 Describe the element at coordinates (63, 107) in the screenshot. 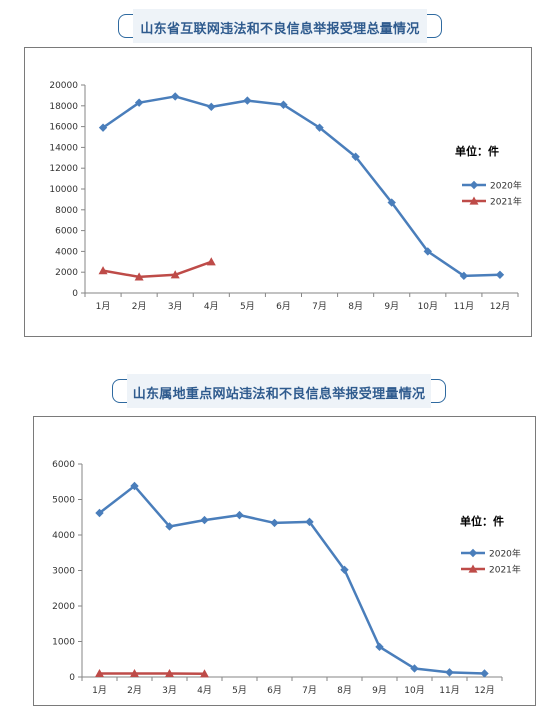

I see `y-tick-label: 18000` at that location.